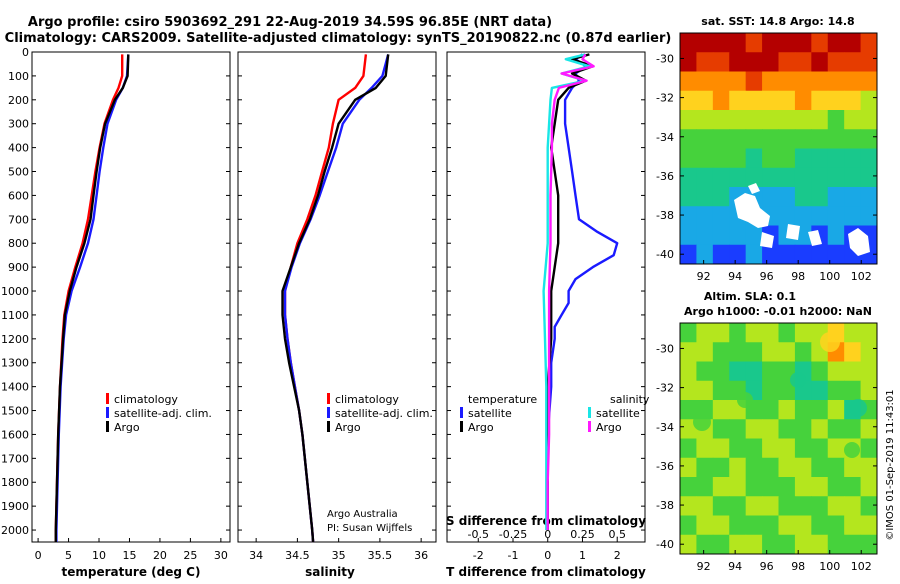 The image size is (900, 584). I want to click on salinity-x-tick-label: 34, so click(256, 555).